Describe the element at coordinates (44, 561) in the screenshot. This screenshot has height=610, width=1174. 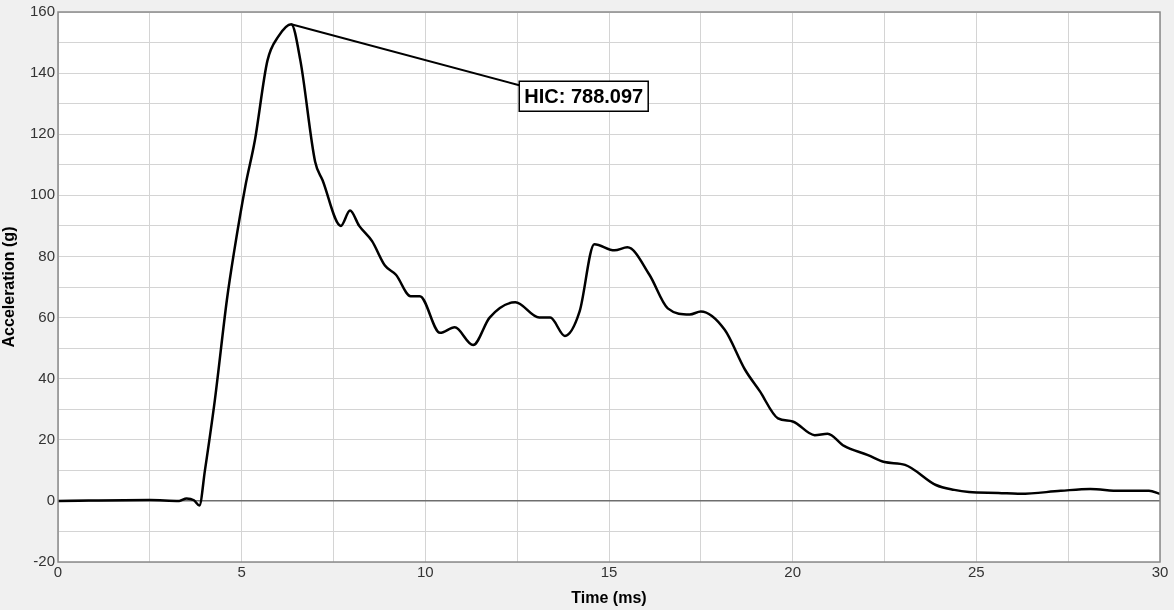
I see `y-tick-label: -20` at that location.